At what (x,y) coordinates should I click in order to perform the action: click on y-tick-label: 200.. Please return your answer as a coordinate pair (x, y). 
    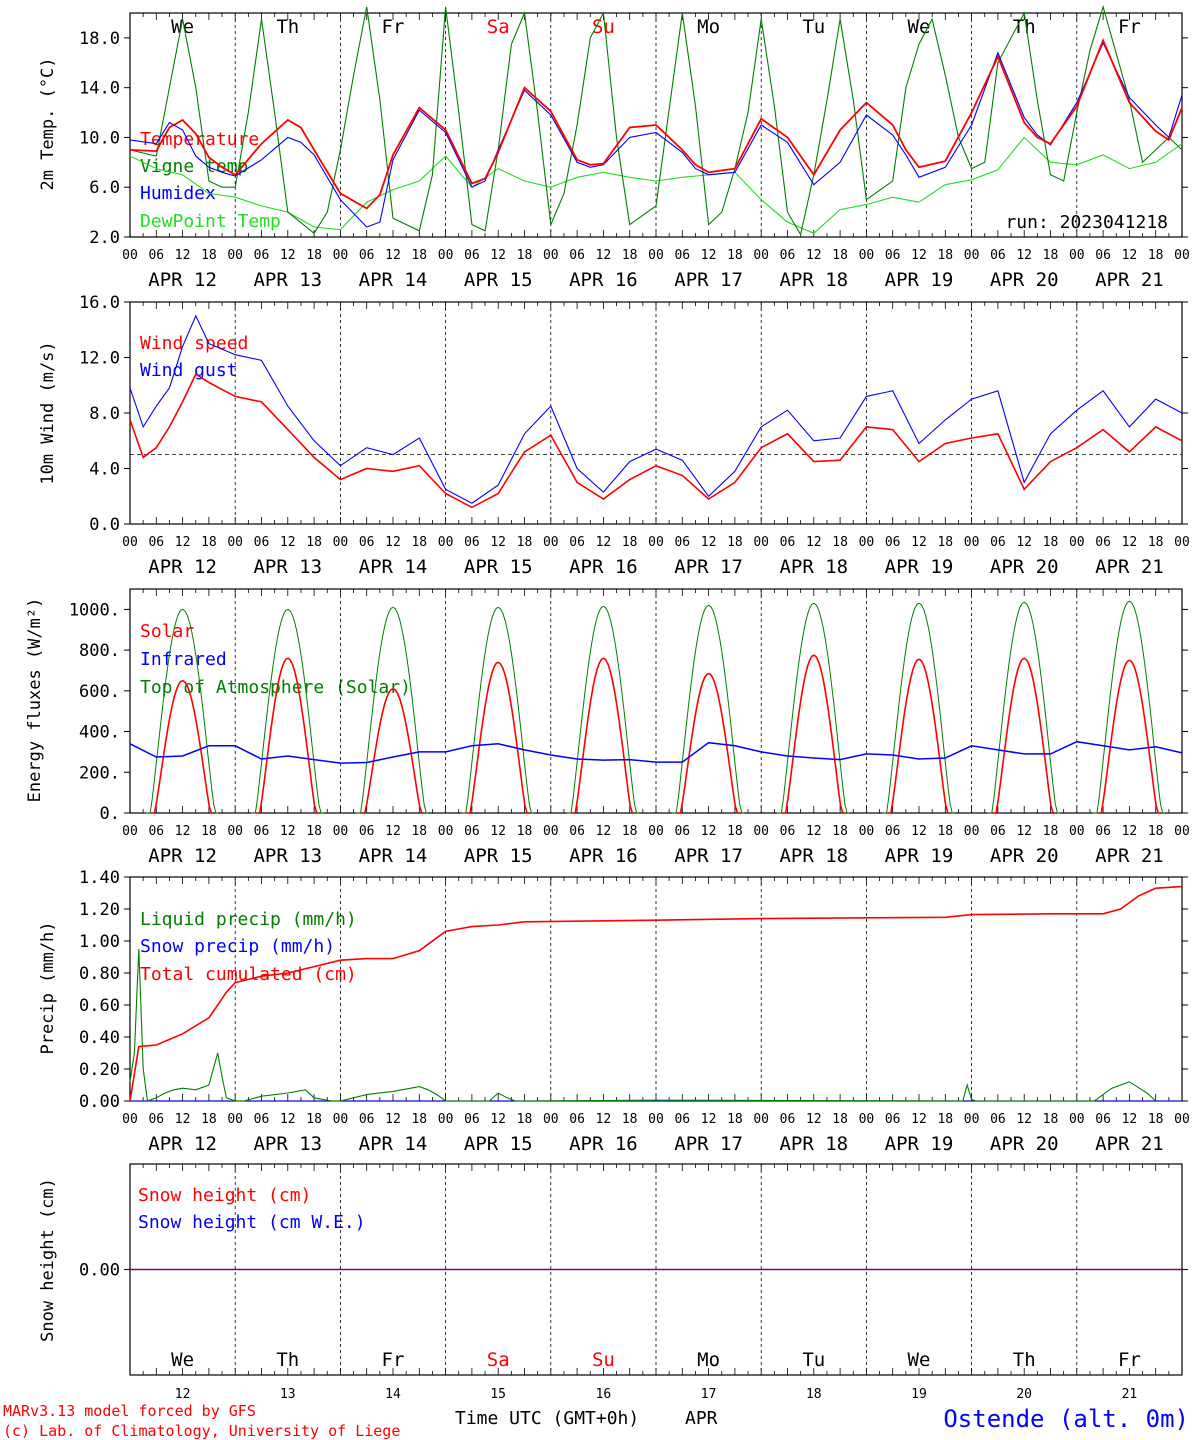
    Looking at the image, I should click on (99, 773).